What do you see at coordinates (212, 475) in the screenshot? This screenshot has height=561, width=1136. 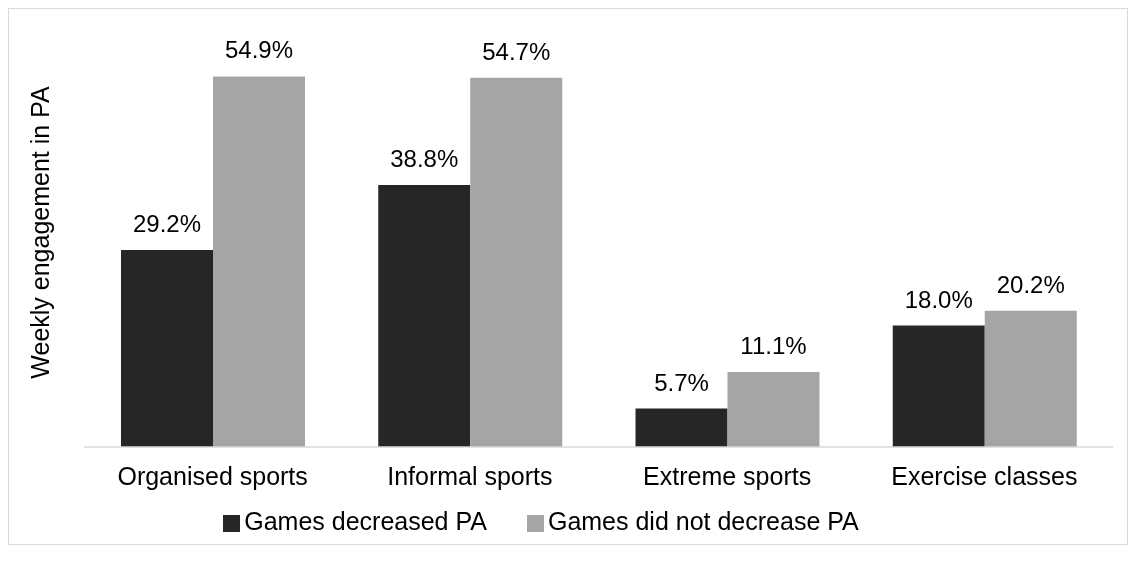 I see `x-tick-label: Organised sports` at bounding box center [212, 475].